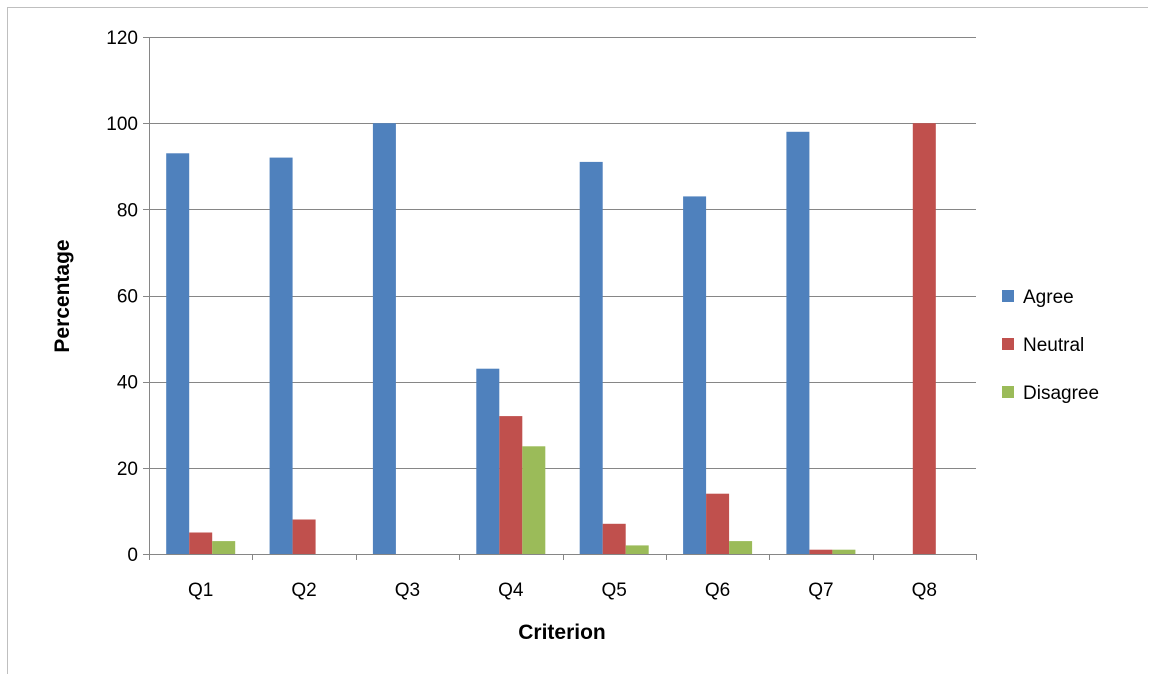 This screenshot has height=675, width=1149. Describe the element at coordinates (614, 538) in the screenshot. I see `bar-neutral-q5` at that location.